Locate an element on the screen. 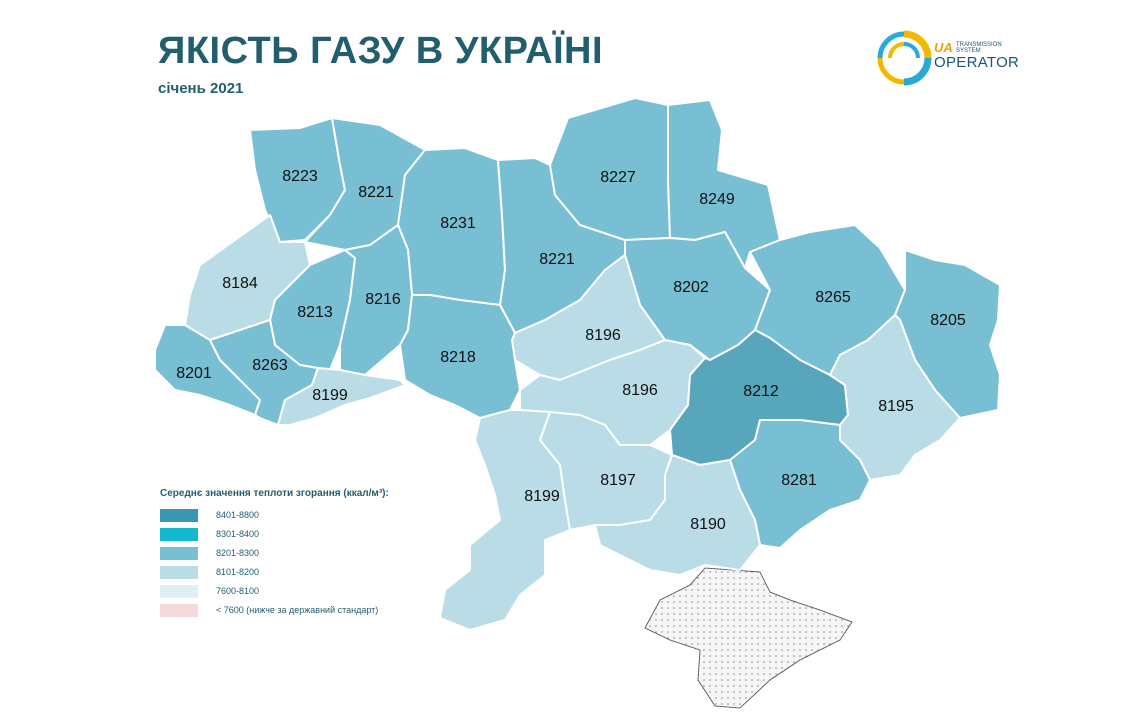 Image resolution: width=1145 pixels, height=720 pixels. legend-label: 7600-8100 is located at coordinates (238, 591).